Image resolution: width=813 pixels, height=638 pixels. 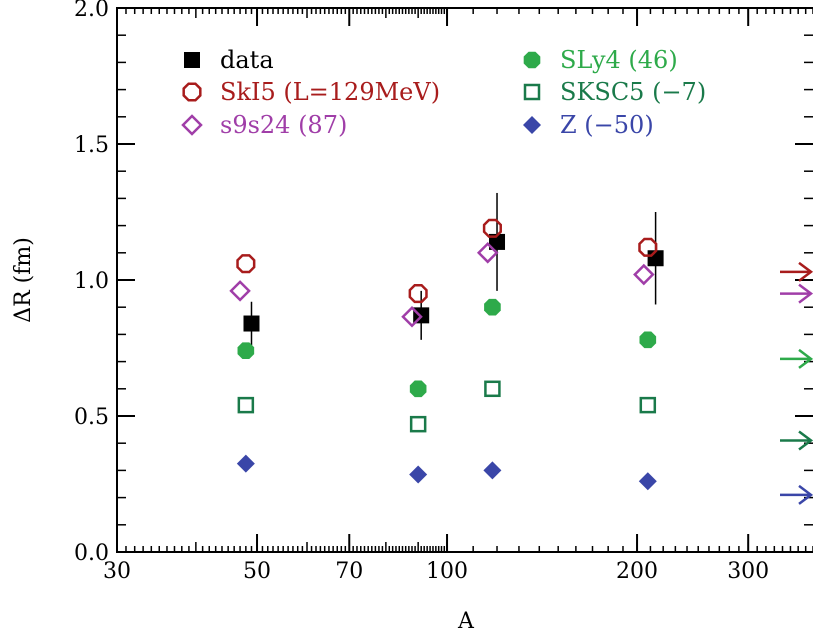 What do you see at coordinates (796, 383) in the screenshot?
I see `limit-arrows` at bounding box center [796, 383].